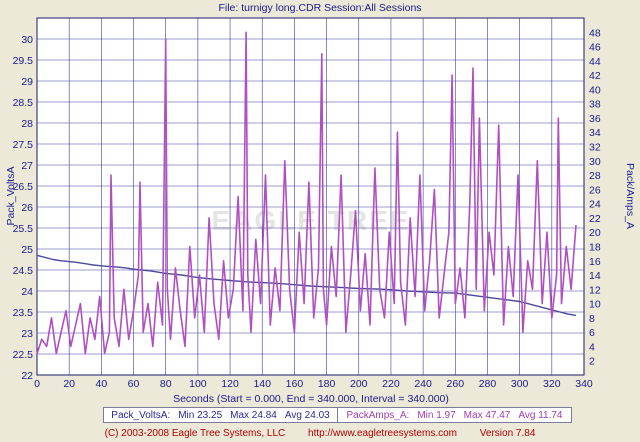 The width and height of the screenshot is (640, 442). Describe the element at coordinates (382, 433) in the screenshot. I see `footer-url: http://www.eagletreesystems.com` at that location.